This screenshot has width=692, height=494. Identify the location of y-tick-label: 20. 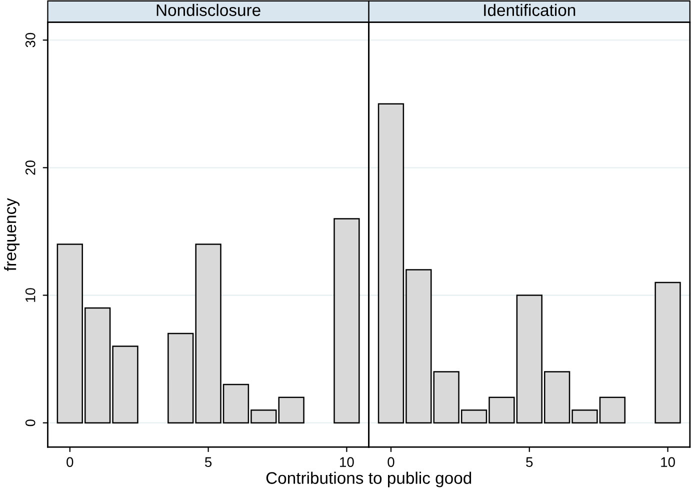
(30, 167).